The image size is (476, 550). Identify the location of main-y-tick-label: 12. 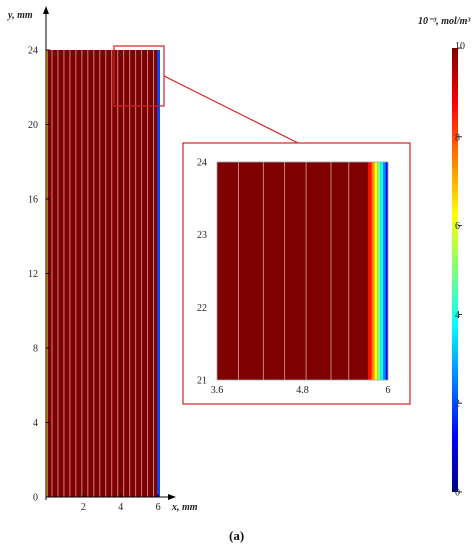
(33, 274).